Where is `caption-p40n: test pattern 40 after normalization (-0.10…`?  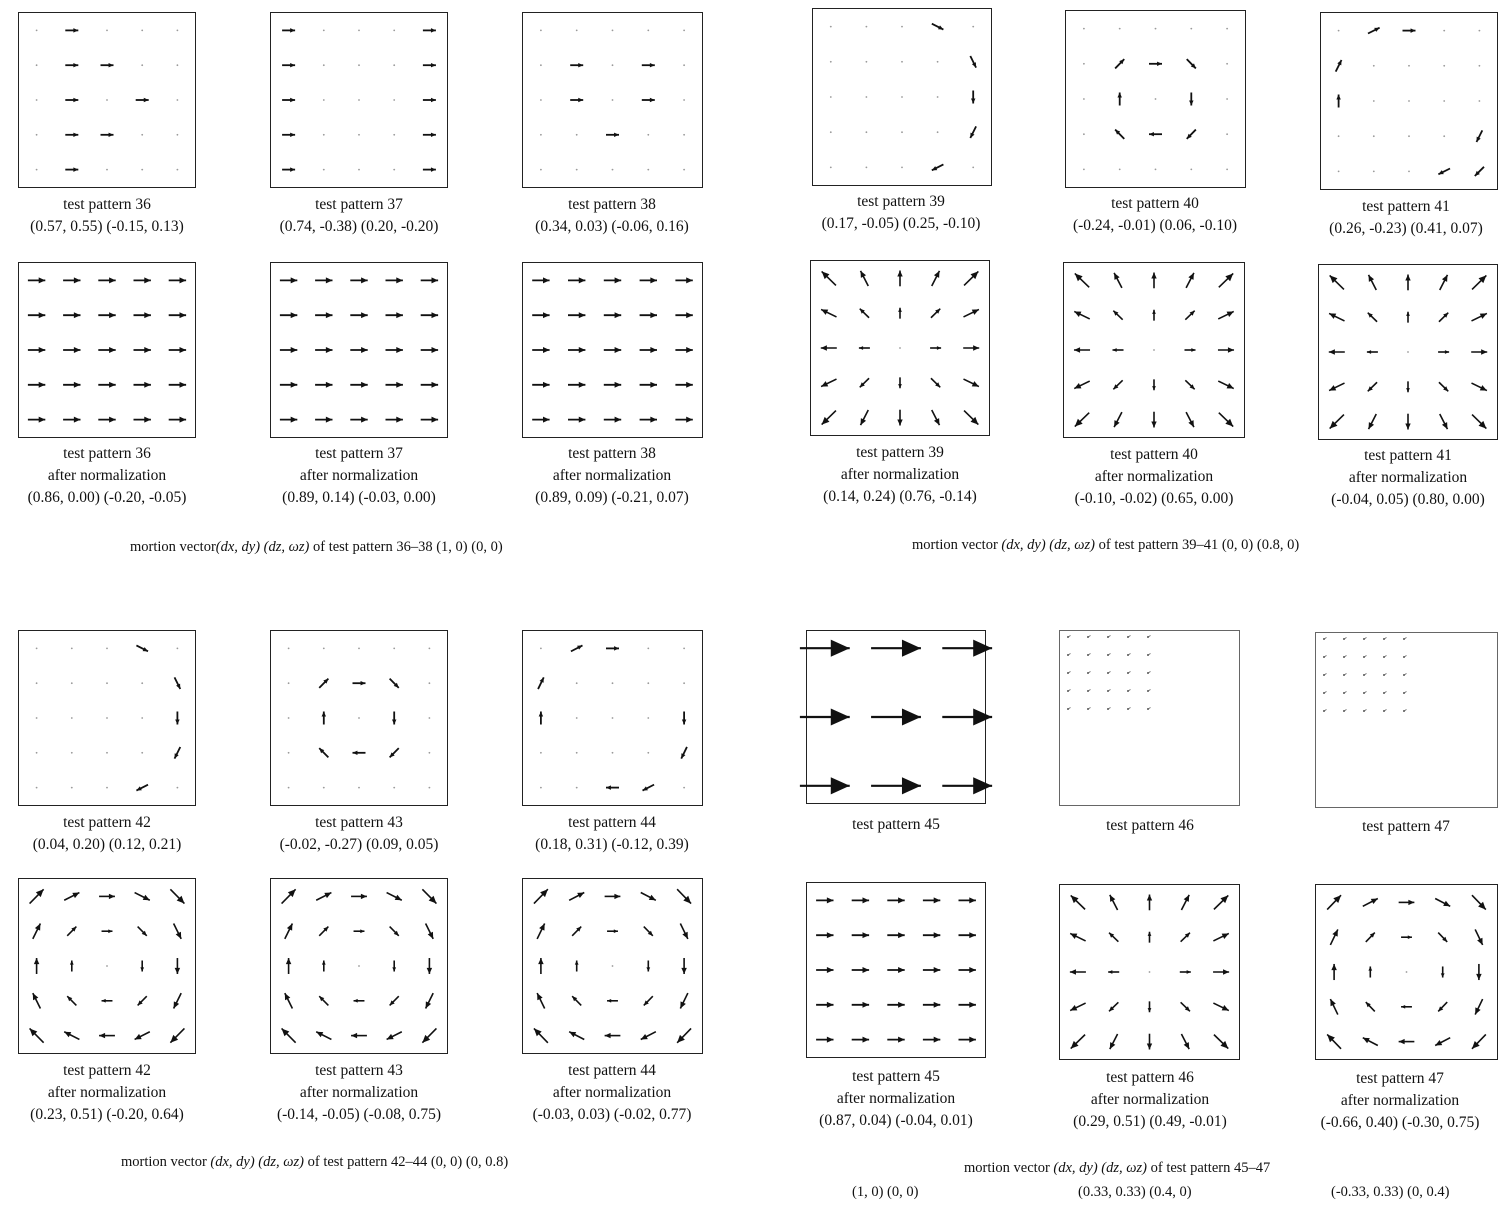 caption-p40n: test pattern 40 after normalization (-0.10… is located at coordinates (1154, 477).